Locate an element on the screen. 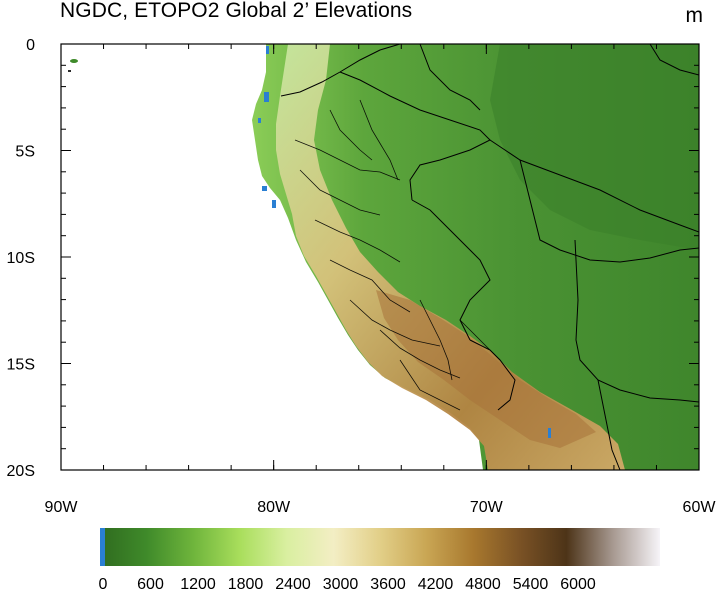  colorbar-sea-swatch is located at coordinates (102, 547).